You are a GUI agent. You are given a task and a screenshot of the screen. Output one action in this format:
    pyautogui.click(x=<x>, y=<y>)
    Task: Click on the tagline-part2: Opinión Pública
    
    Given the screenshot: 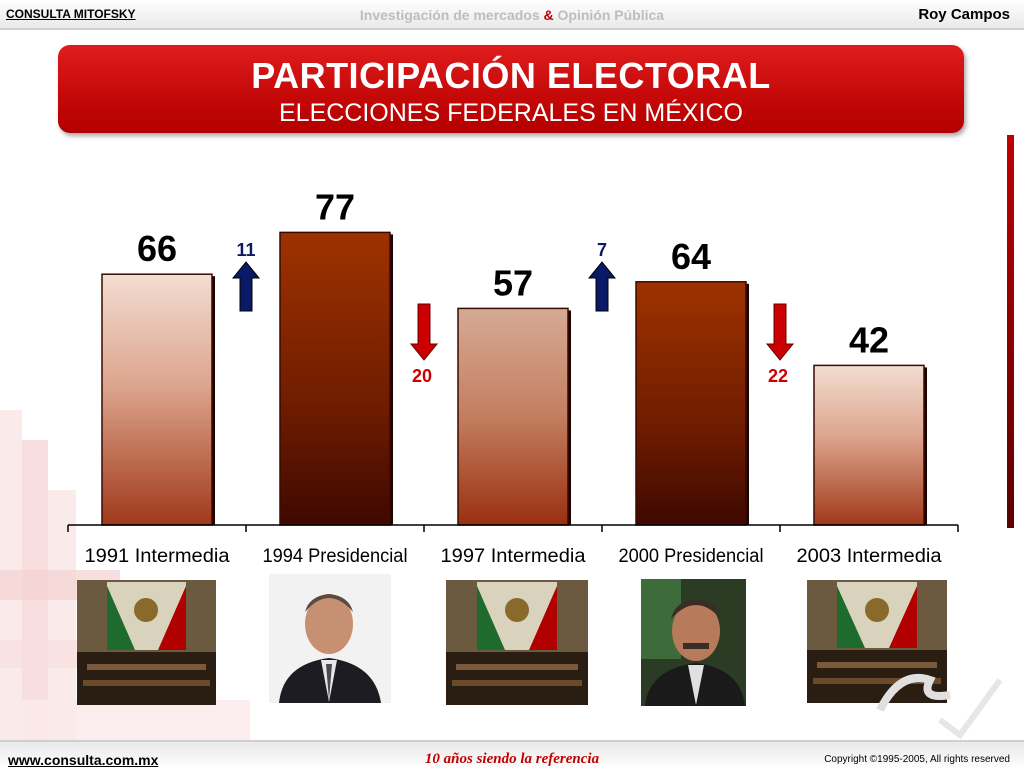 What is the action you would take?
    pyautogui.click(x=609, y=15)
    